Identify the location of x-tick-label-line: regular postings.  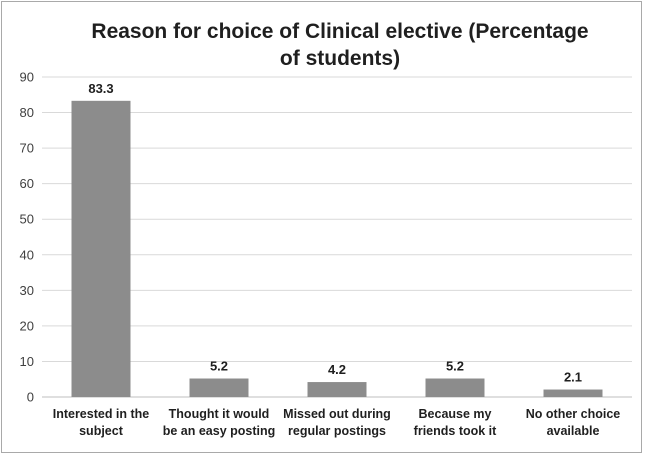
(337, 431).